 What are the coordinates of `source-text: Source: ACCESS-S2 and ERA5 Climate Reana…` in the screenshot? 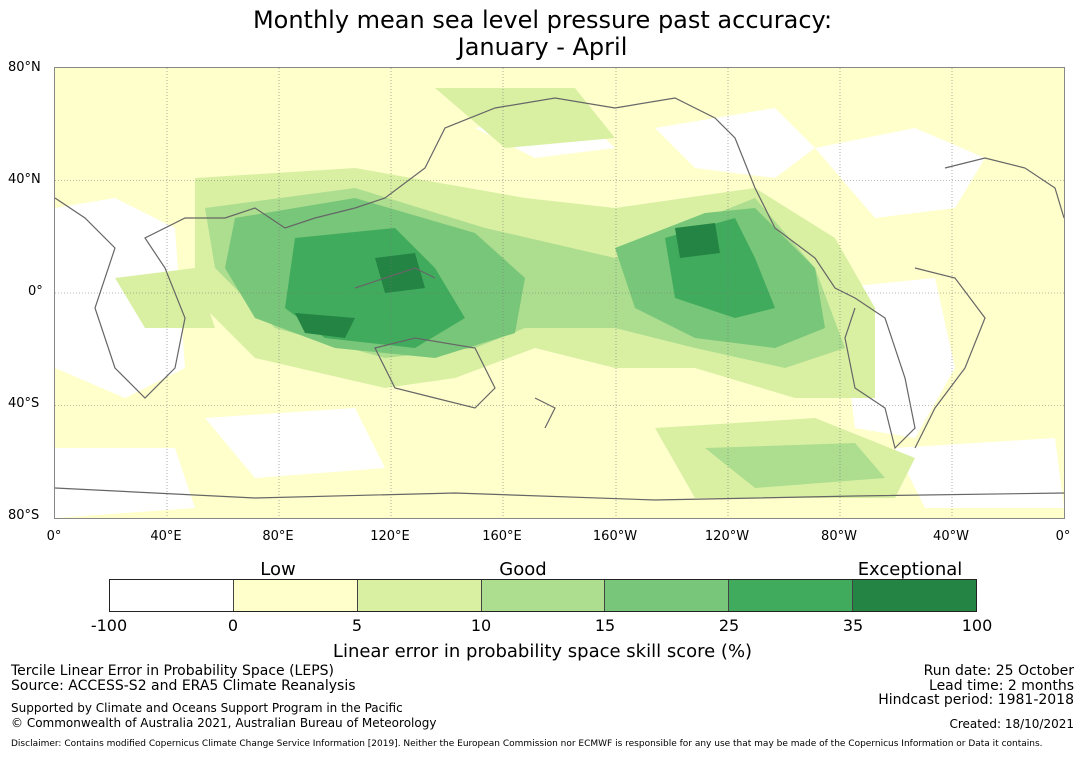 It's located at (183, 686).